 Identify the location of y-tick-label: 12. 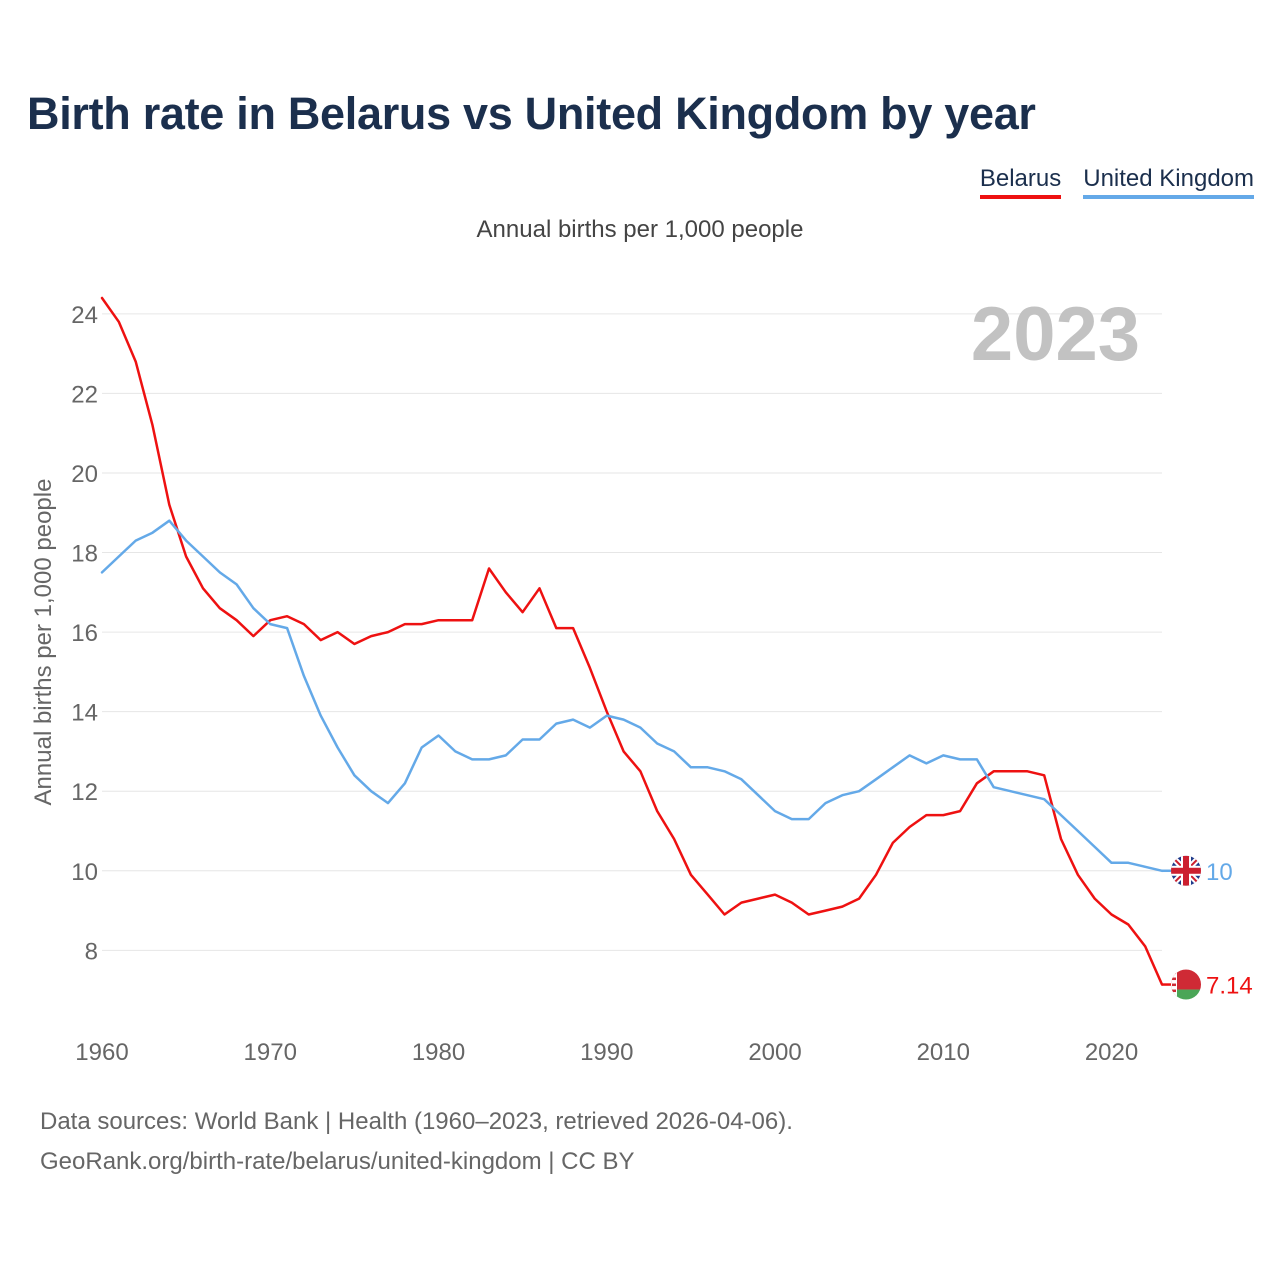
(84, 792).